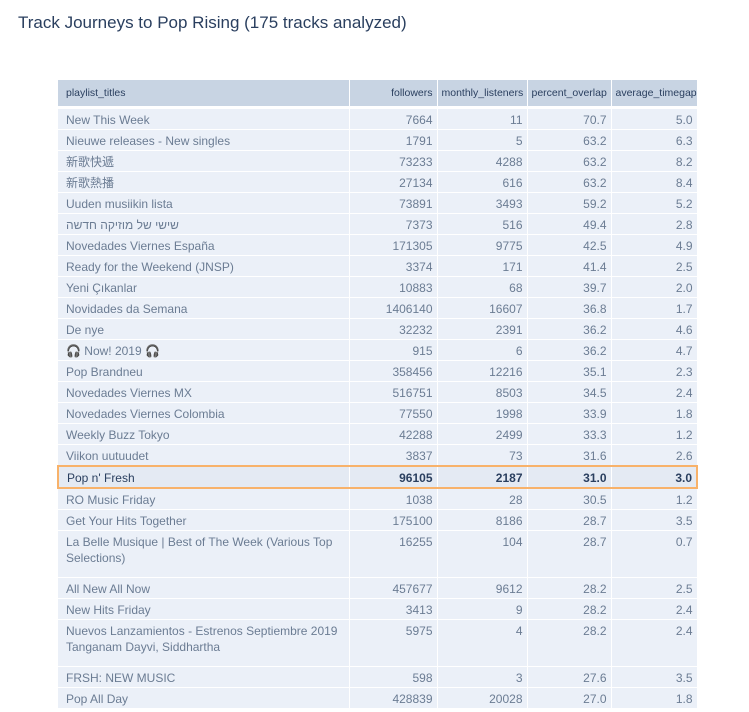 This screenshot has width=749, height=712. I want to click on cell-percent-overlap: 27.0, so click(569, 698).